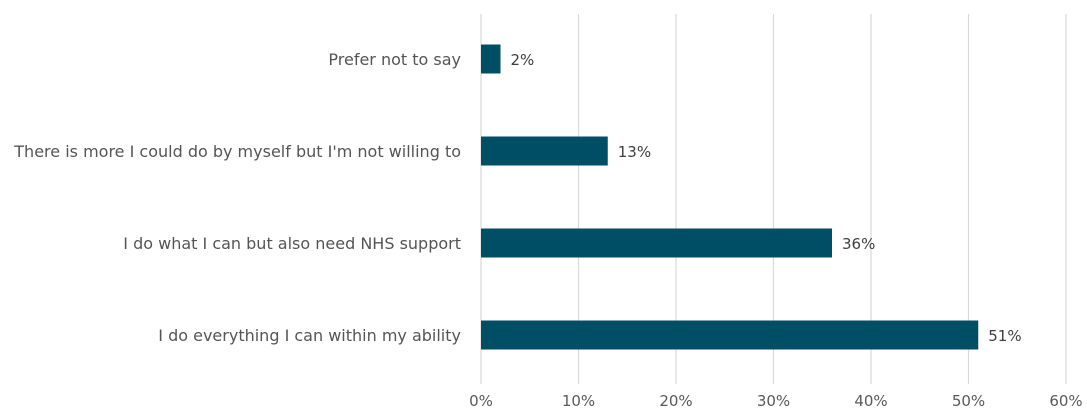 The width and height of the screenshot is (1087, 412). What do you see at coordinates (870, 401) in the screenshot?
I see `x-tick-label-40: 40%` at bounding box center [870, 401].